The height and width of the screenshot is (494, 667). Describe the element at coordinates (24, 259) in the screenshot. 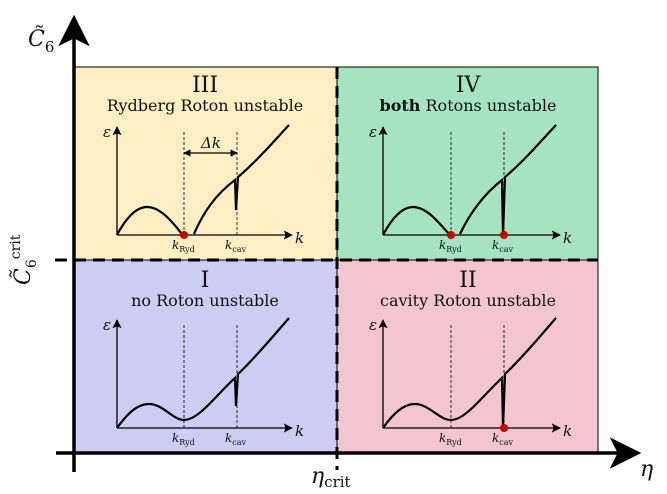

I see `c6-crit-label: C̃6crit` at that location.